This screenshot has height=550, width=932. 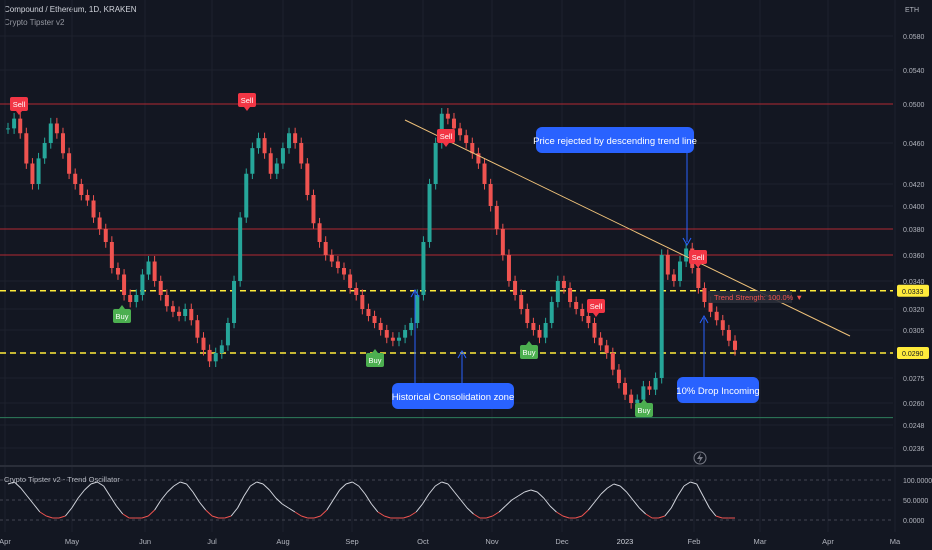 What do you see at coordinates (72, 541) in the screenshot?
I see `time-tick-label: May` at bounding box center [72, 541].